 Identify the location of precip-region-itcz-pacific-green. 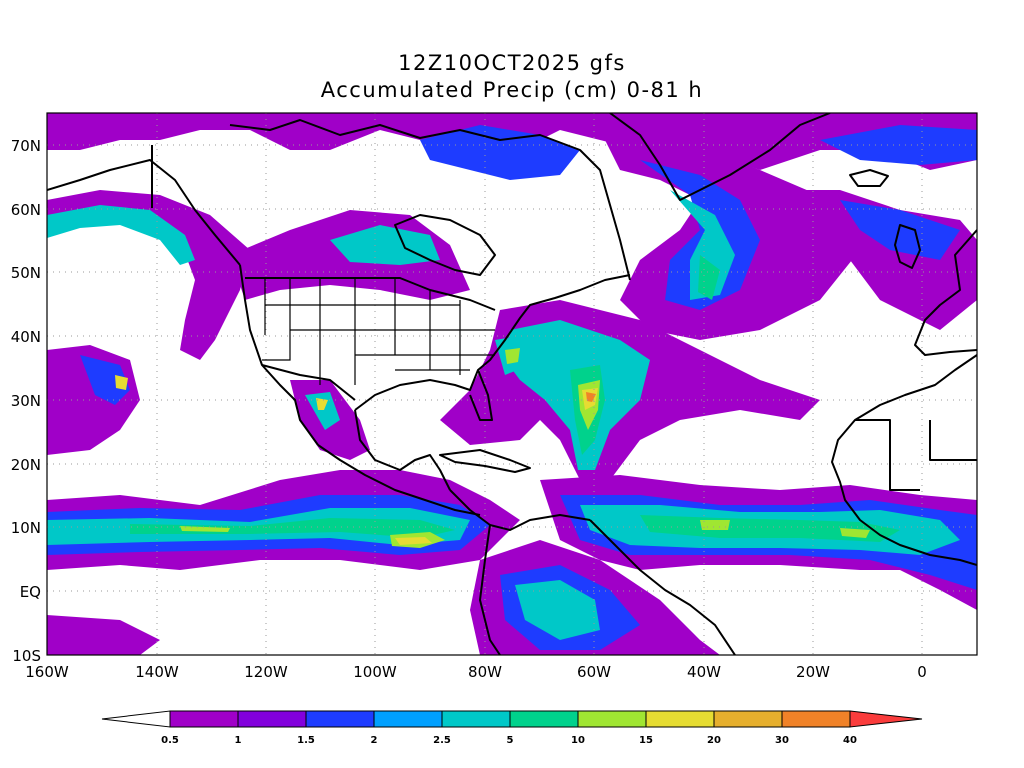
(292, 528).